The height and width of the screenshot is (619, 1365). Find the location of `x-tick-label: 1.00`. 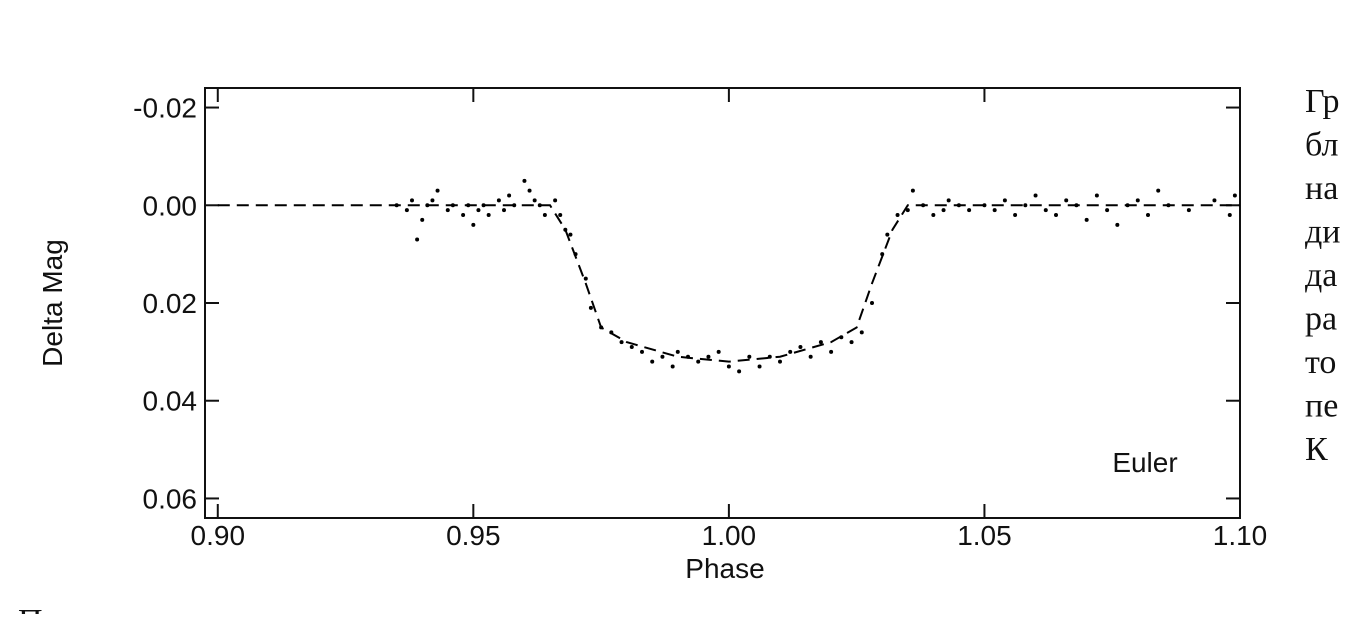

x-tick-label: 1.00 is located at coordinates (729, 535).